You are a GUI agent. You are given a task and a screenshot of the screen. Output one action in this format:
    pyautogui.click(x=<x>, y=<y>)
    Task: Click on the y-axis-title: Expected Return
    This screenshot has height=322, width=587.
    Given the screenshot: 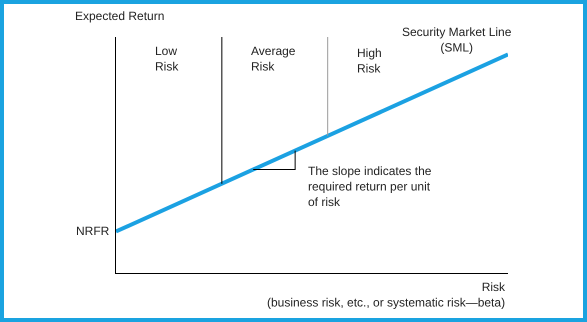 What is the action you would take?
    pyautogui.click(x=119, y=16)
    